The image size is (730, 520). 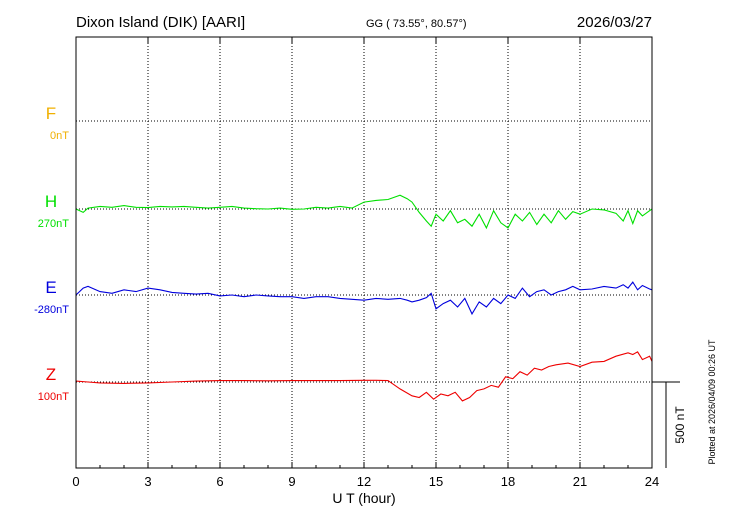 What do you see at coordinates (50, 287) in the screenshot?
I see `series-name-e: E` at bounding box center [50, 287].